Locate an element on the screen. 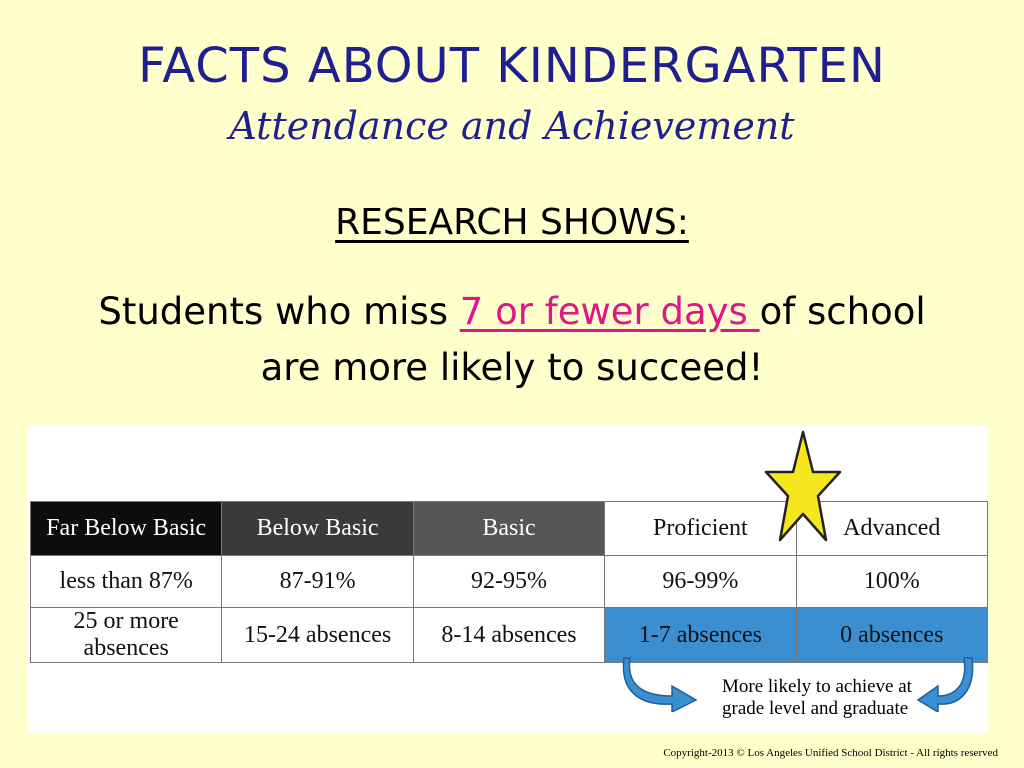  table-row: less than 87% 87-91% 92-95% 96-99% 100% is located at coordinates (509, 581).